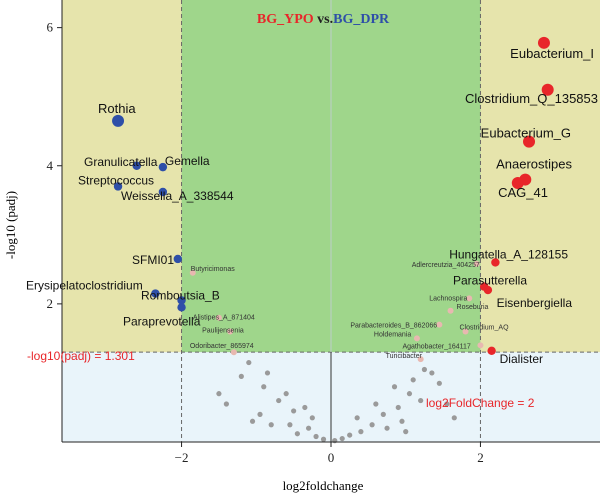  What do you see at coordinates (531, 98) in the screenshot?
I see `point-label: Clostridium_Q_135853` at bounding box center [531, 98].